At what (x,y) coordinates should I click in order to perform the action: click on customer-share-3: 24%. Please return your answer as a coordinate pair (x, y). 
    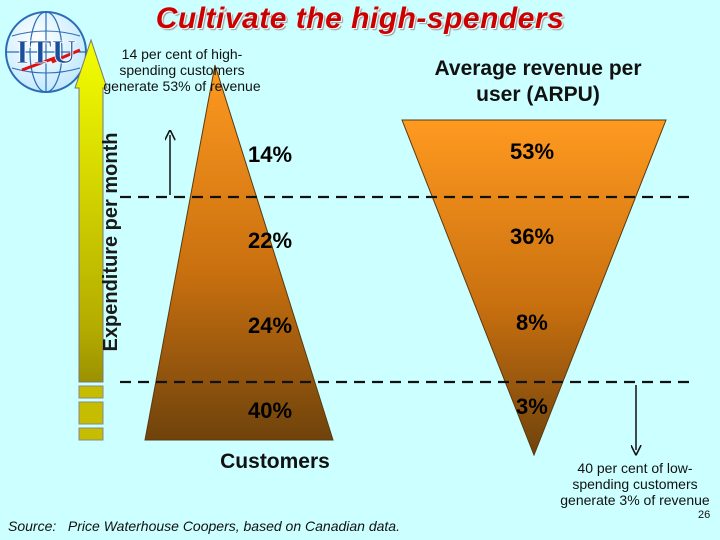
    Looking at the image, I should click on (270, 325).